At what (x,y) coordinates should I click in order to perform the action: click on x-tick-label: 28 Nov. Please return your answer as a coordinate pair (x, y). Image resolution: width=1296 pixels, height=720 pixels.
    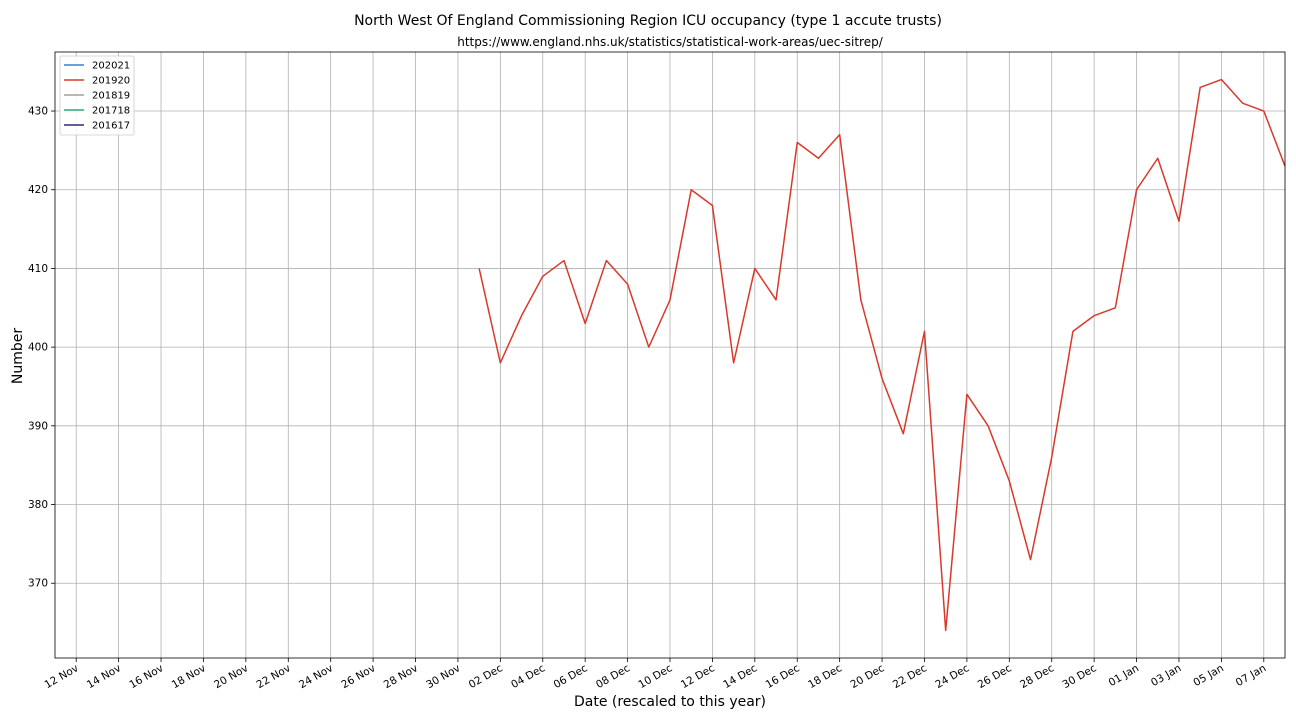
    Looking at the image, I should click on (401, 676).